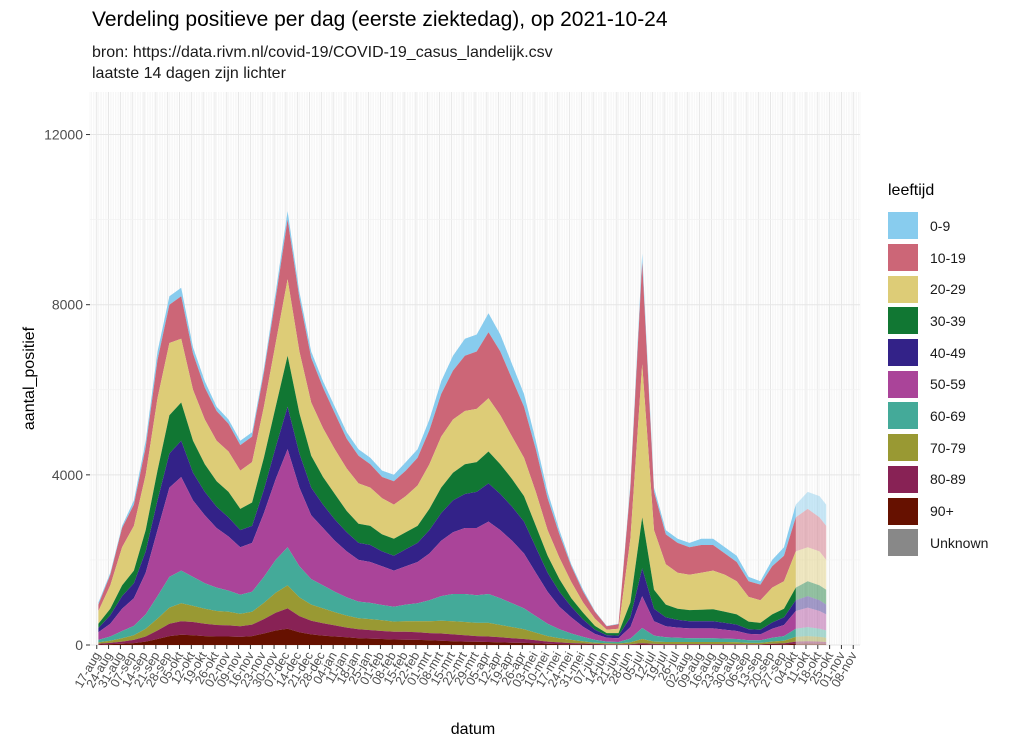 This screenshot has width=1021, height=746. What do you see at coordinates (63, 135) in the screenshot?
I see `y-tick-label: 12000` at bounding box center [63, 135].